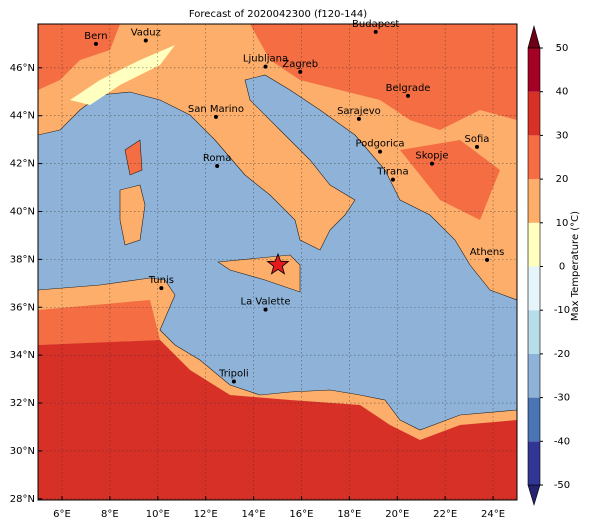 The image size is (592, 529). What do you see at coordinates (217, 158) in the screenshot?
I see `city-label: Roma` at bounding box center [217, 158].